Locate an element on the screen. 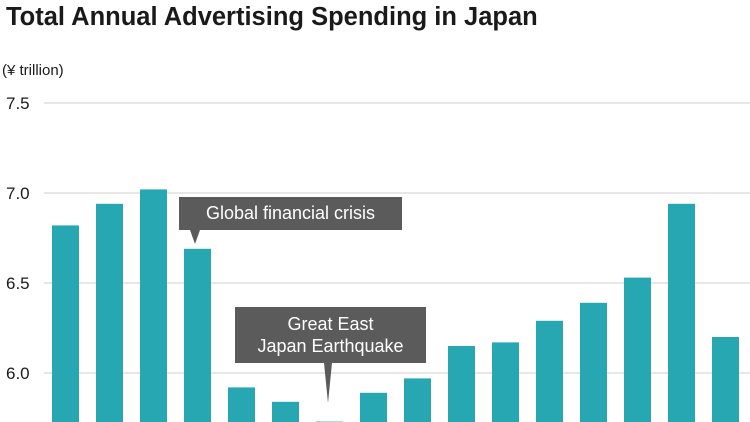 The height and width of the screenshot is (422, 750). annotation-text: Global financial crisis is located at coordinates (290, 213).